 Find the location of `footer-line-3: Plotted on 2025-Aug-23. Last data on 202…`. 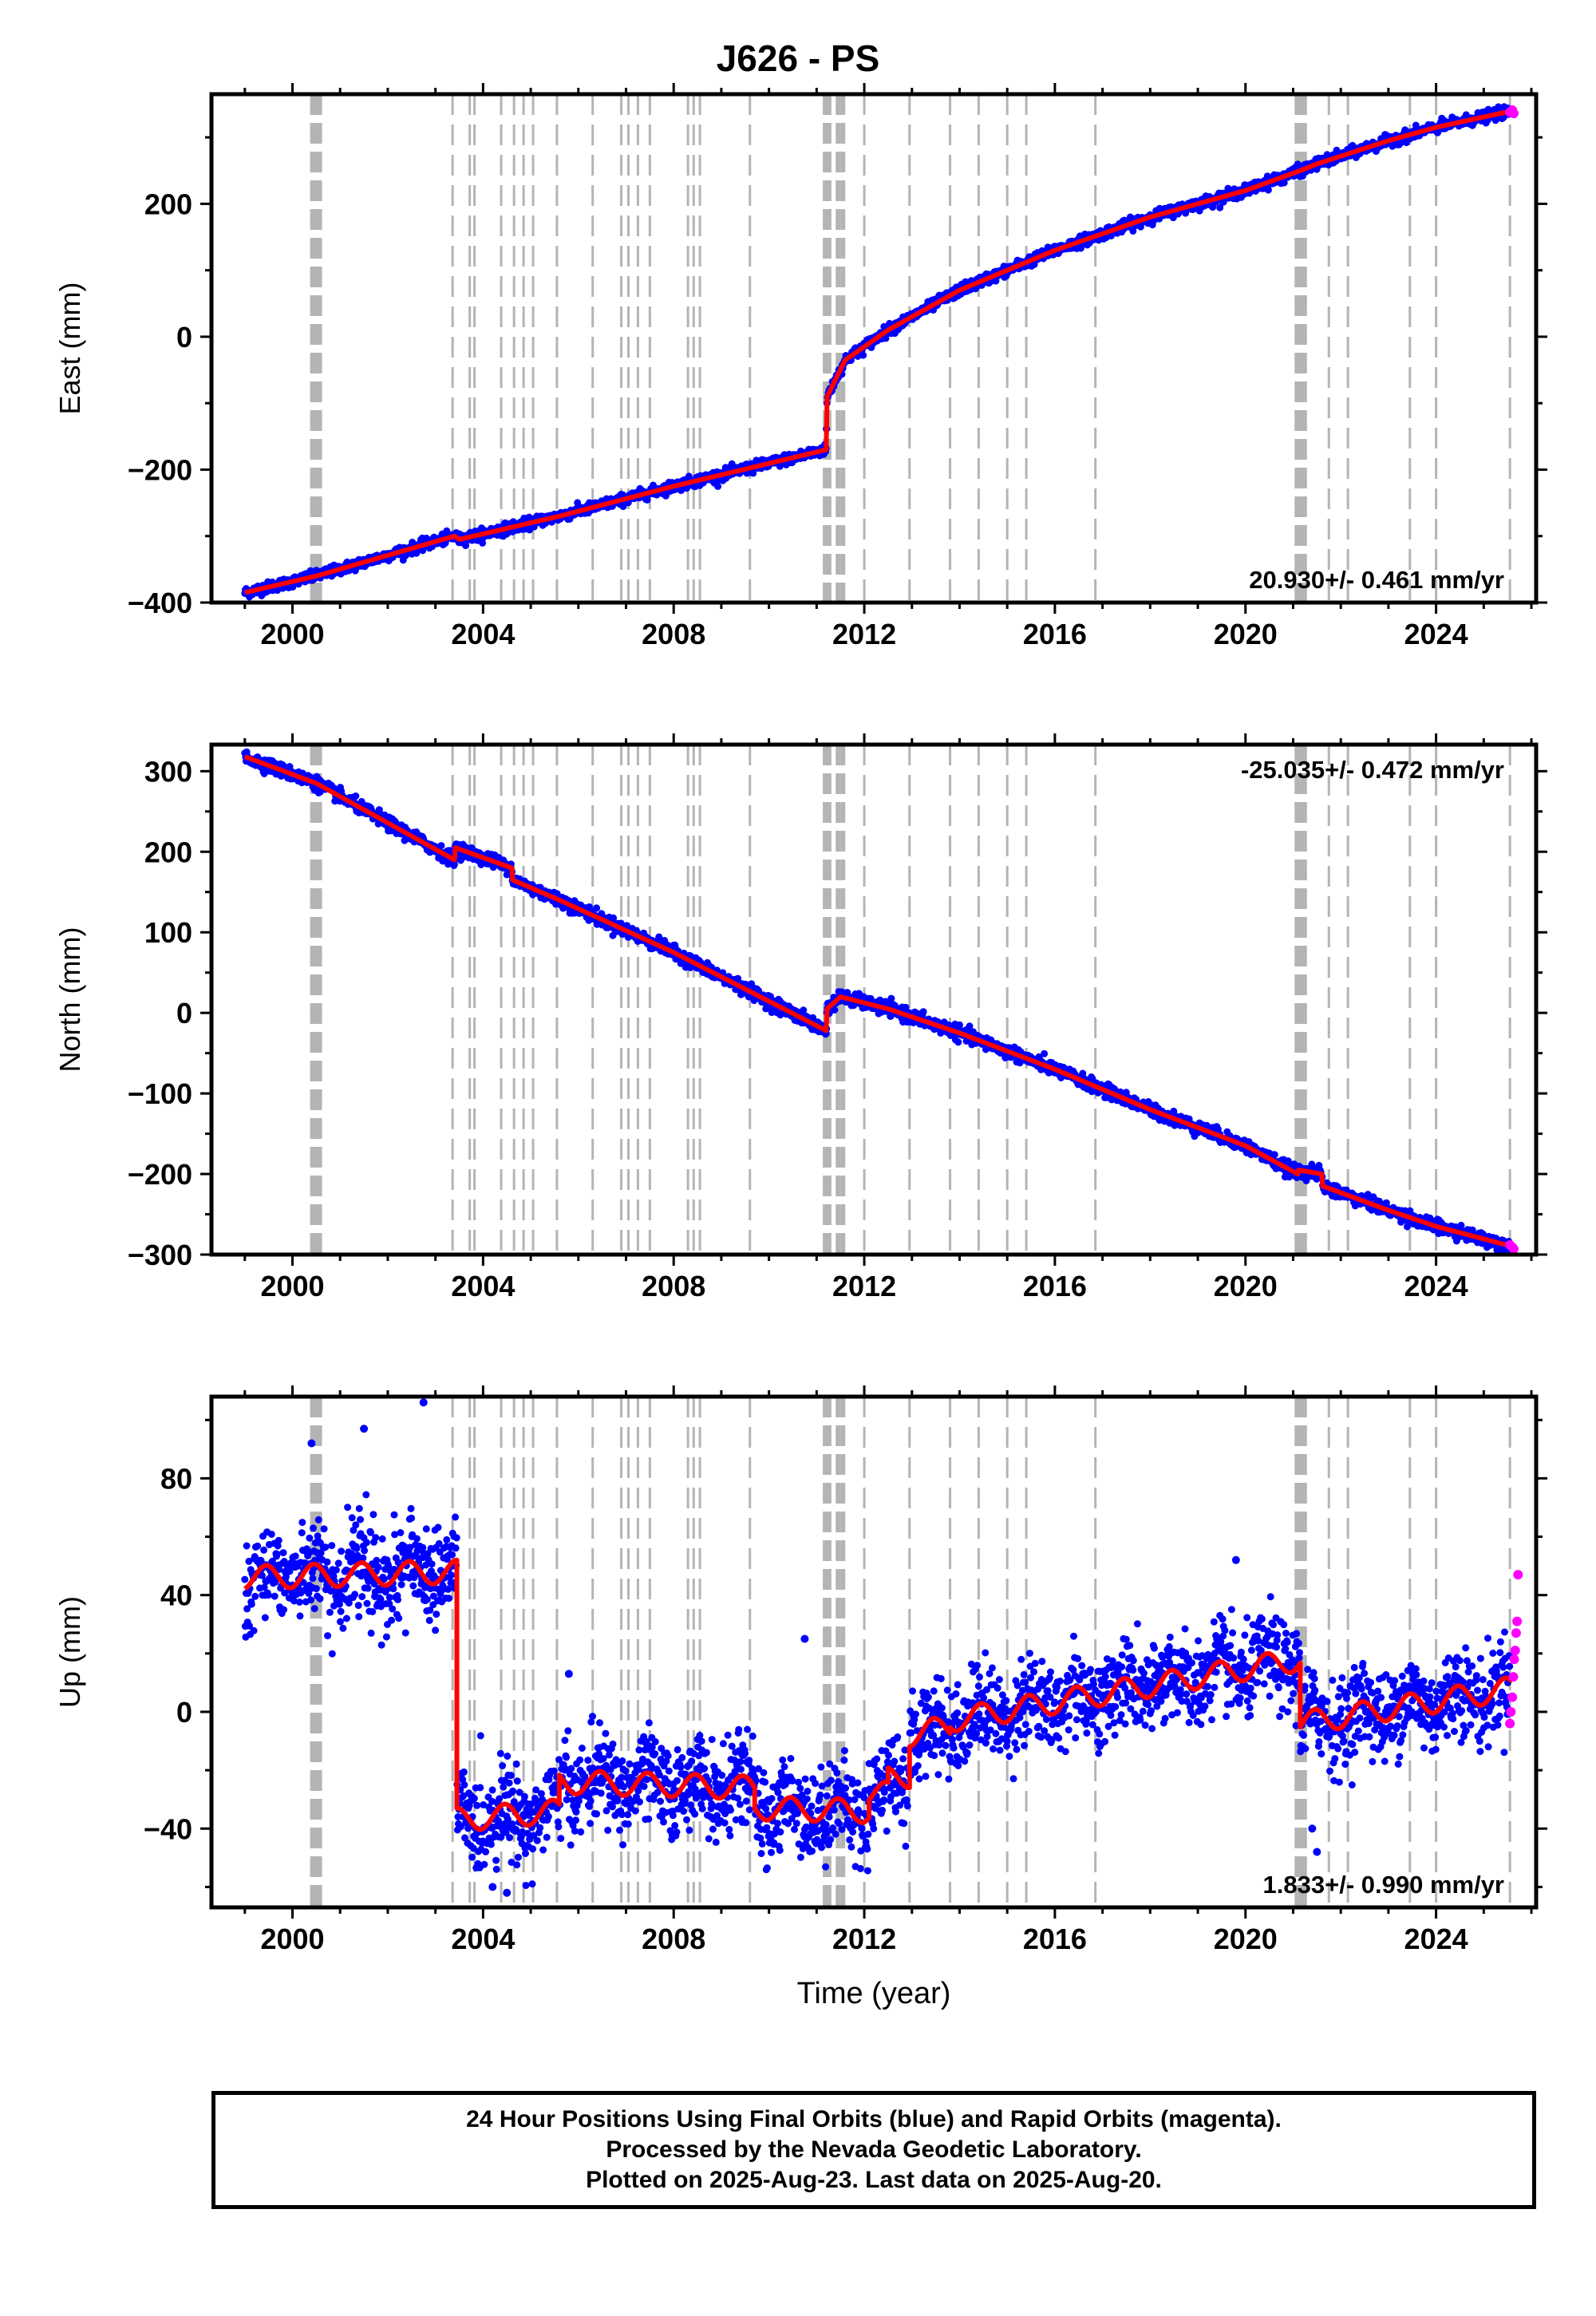

footer-line-3: Plotted on 2025-Aug-23. Last data on 202… is located at coordinates (874, 2180).